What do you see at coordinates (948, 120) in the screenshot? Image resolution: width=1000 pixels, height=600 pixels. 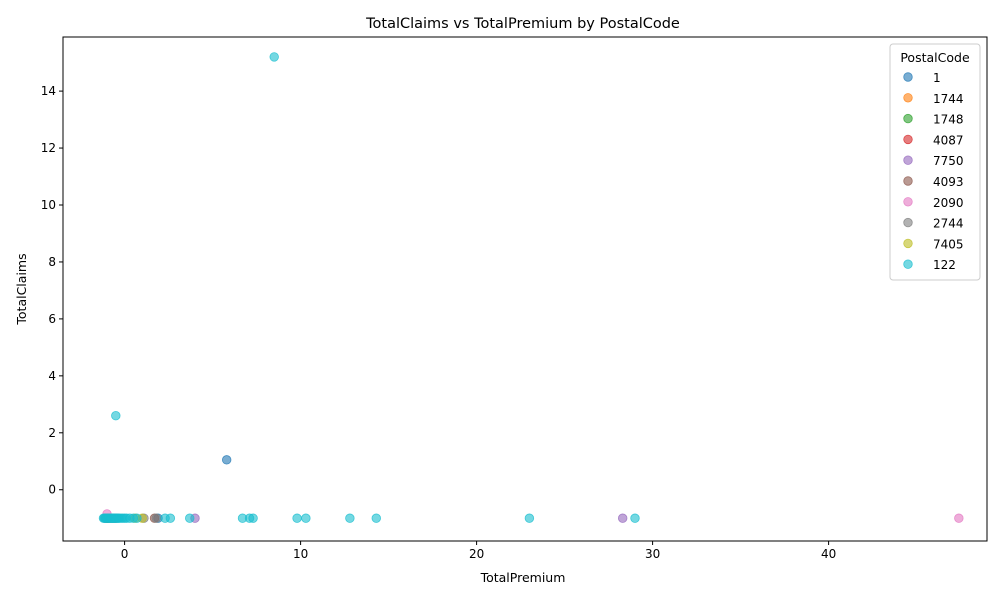 I see `legend-label: 1748` at bounding box center [948, 120].